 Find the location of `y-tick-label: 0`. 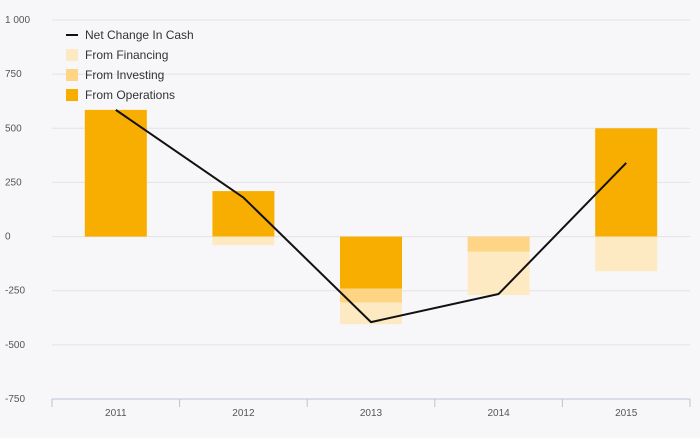

y-tick-label: 0 is located at coordinates (8, 237).